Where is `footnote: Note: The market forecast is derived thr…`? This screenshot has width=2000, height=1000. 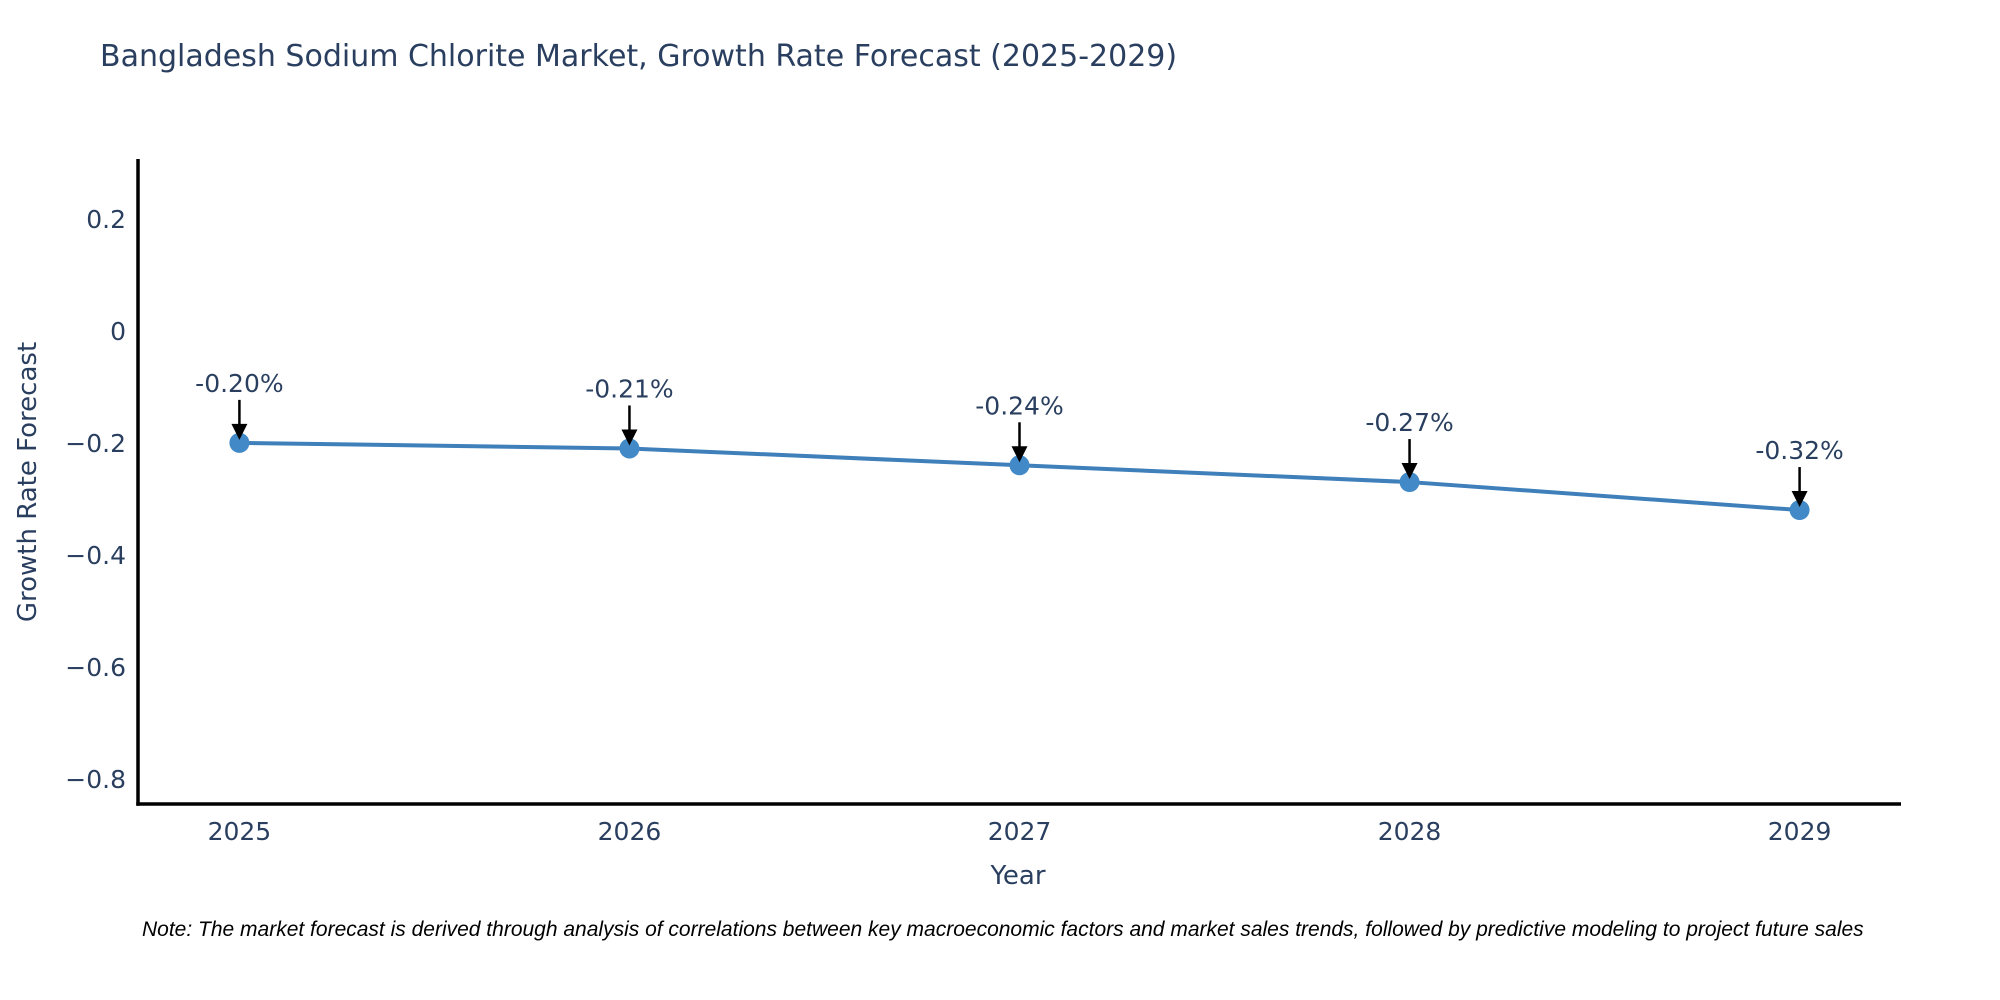 footnote: Note: The market forecast is derived thr… is located at coordinates (1003, 929).